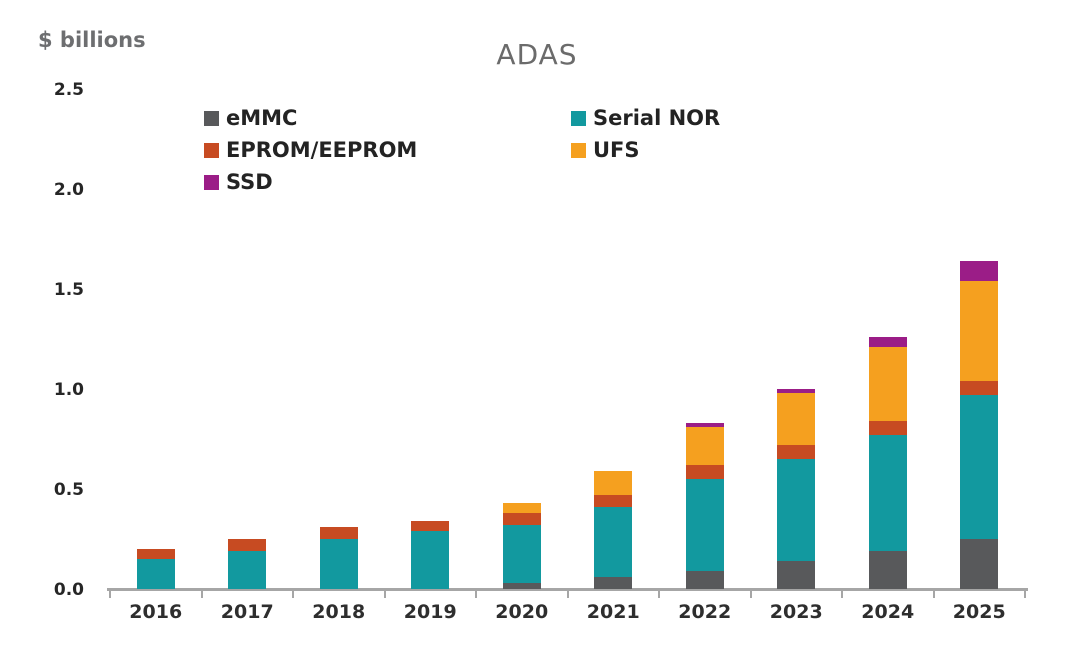 This screenshot has width=1074, height=655. Describe the element at coordinates (704, 446) in the screenshot. I see `bar-segment-2022-ufs` at that location.